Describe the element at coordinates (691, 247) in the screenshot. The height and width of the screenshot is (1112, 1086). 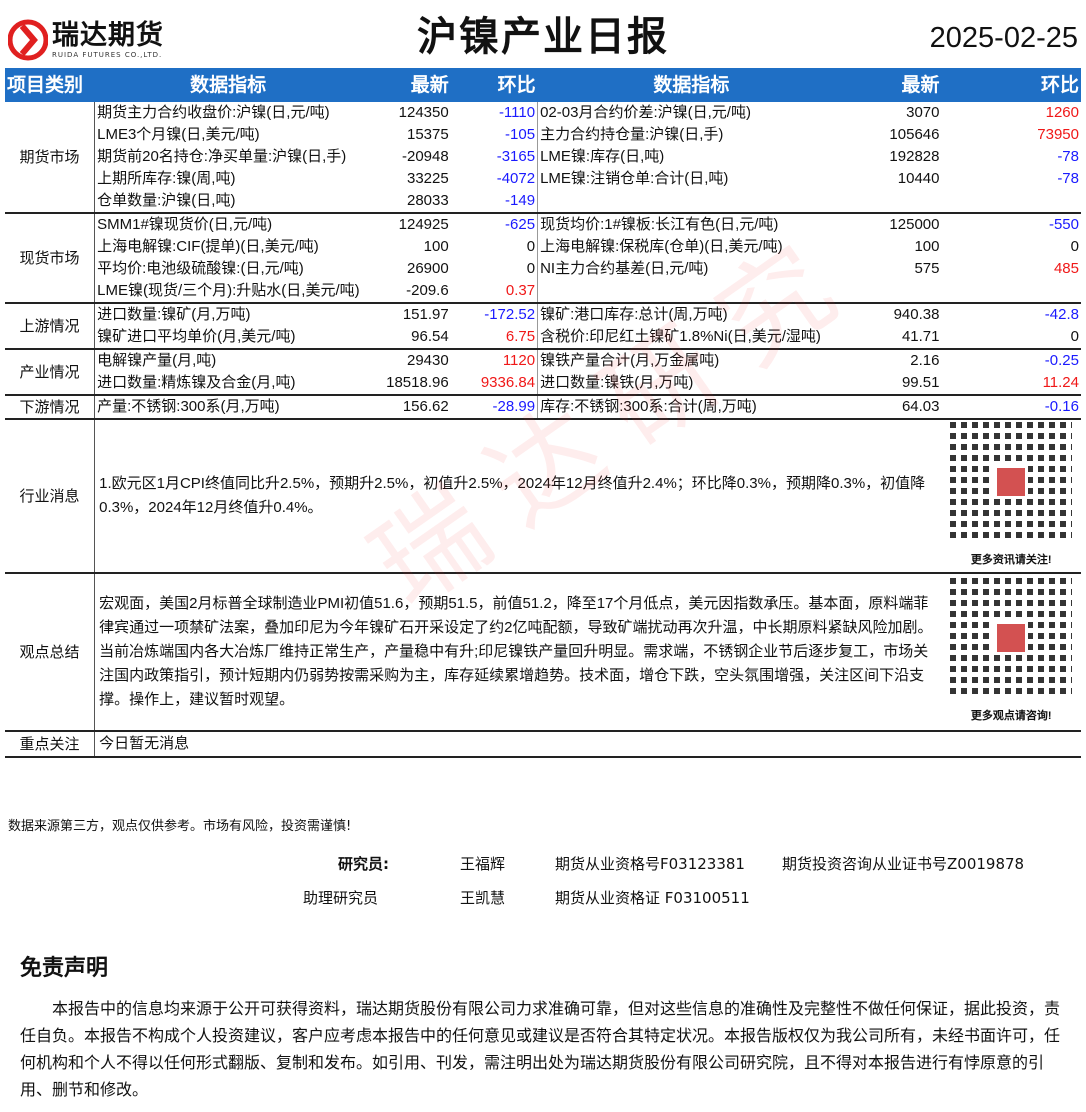
I see `indicator-name: 上海电解镍:保税库(仓单)(日,美元/吨)` at that location.